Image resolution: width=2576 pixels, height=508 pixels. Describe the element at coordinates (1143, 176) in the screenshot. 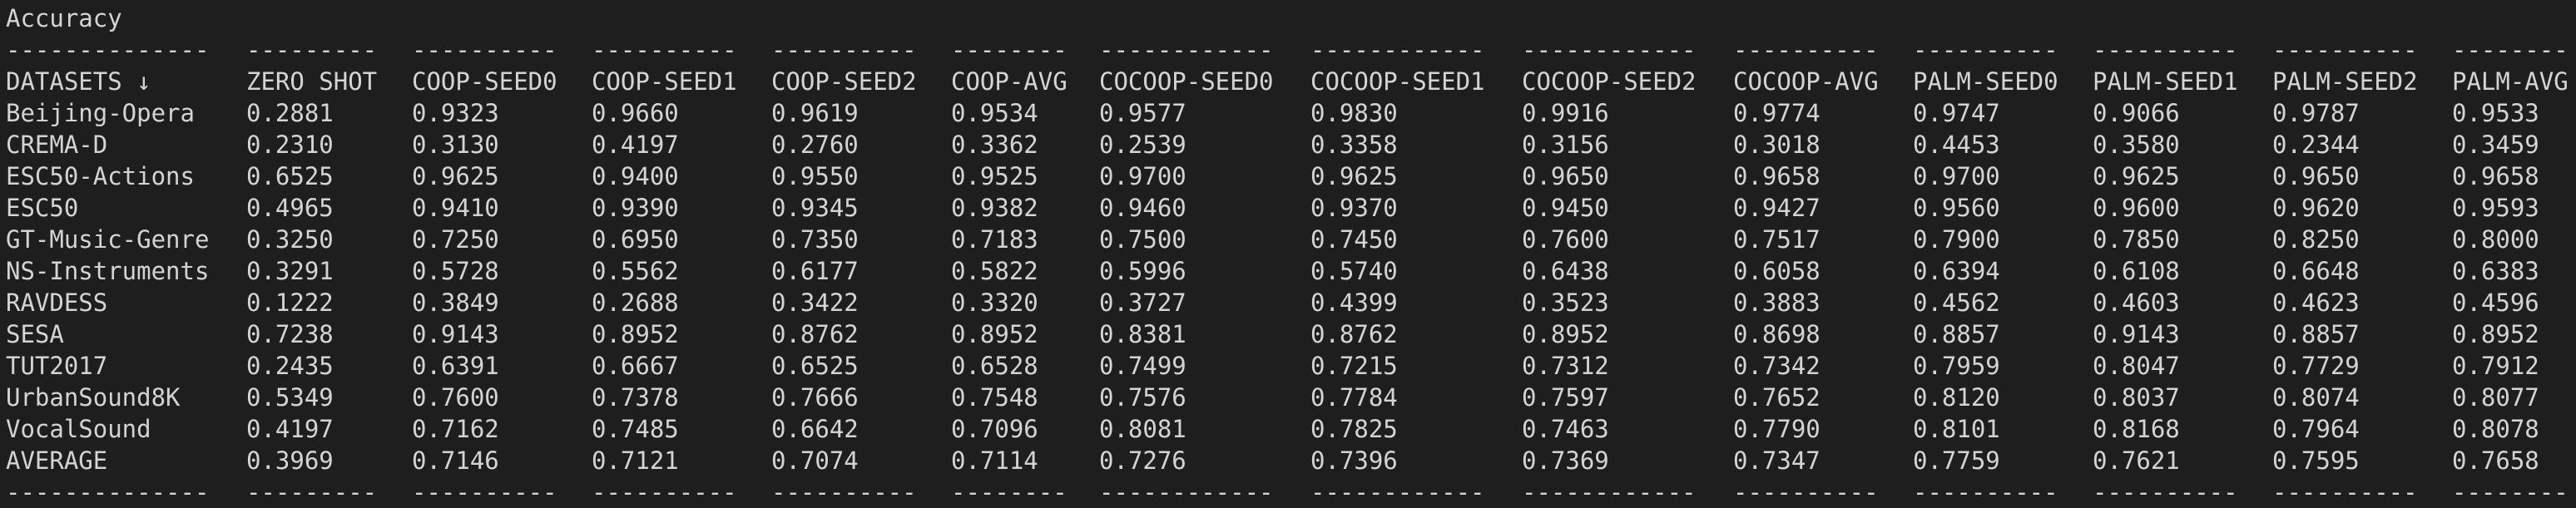

I see `table-row-cell: 0.9700` at that location.